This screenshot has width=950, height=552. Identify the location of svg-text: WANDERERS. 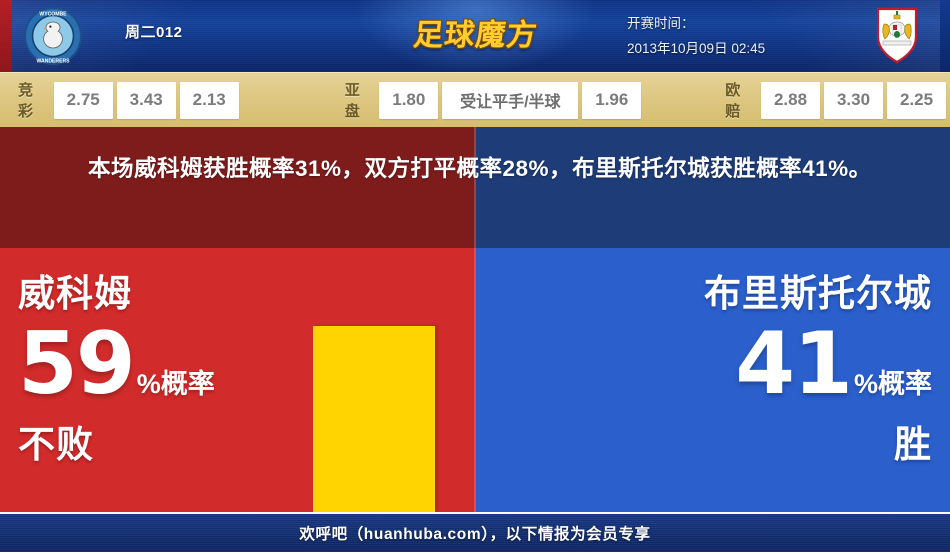
(53, 62).